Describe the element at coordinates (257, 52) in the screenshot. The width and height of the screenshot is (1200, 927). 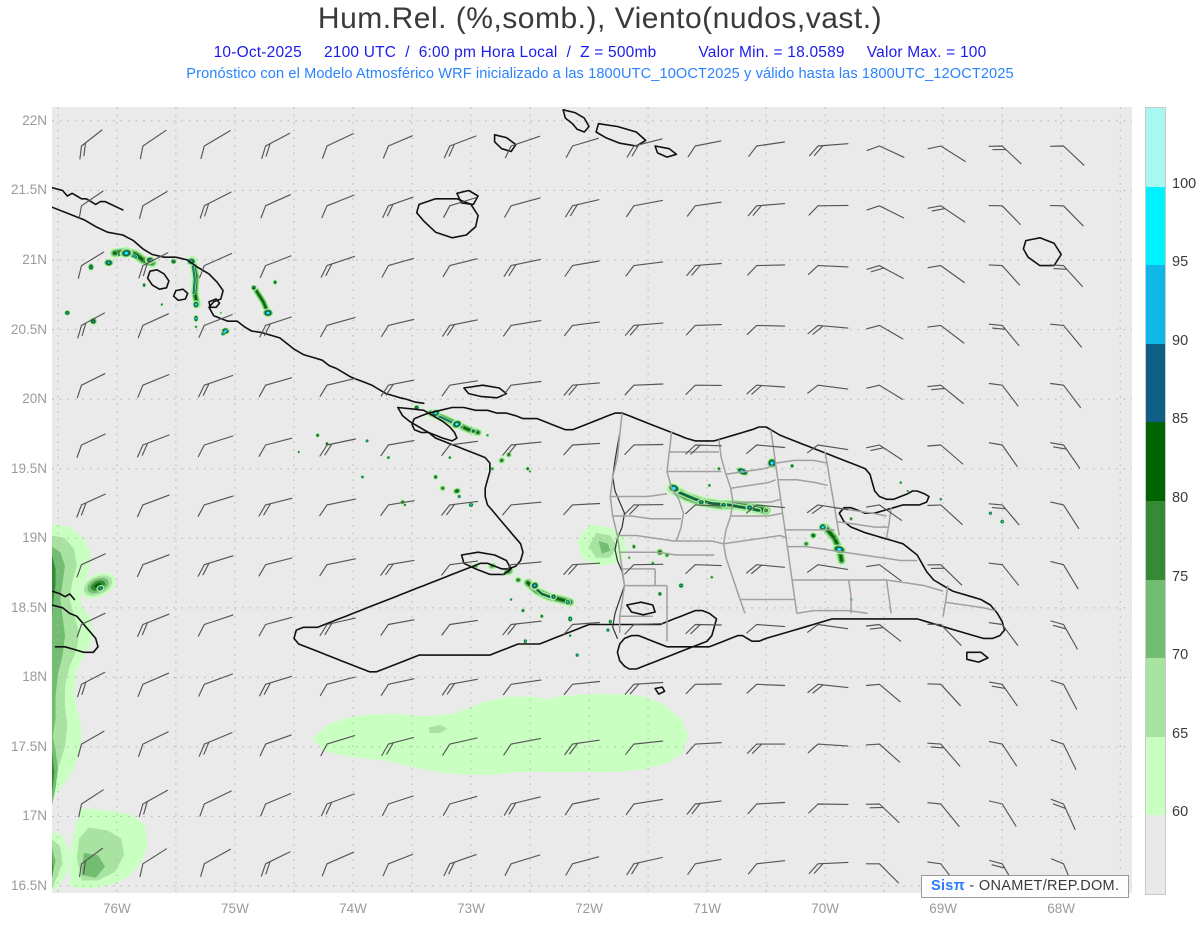
I see `forecast-date: 10-Oct-2025` at that location.